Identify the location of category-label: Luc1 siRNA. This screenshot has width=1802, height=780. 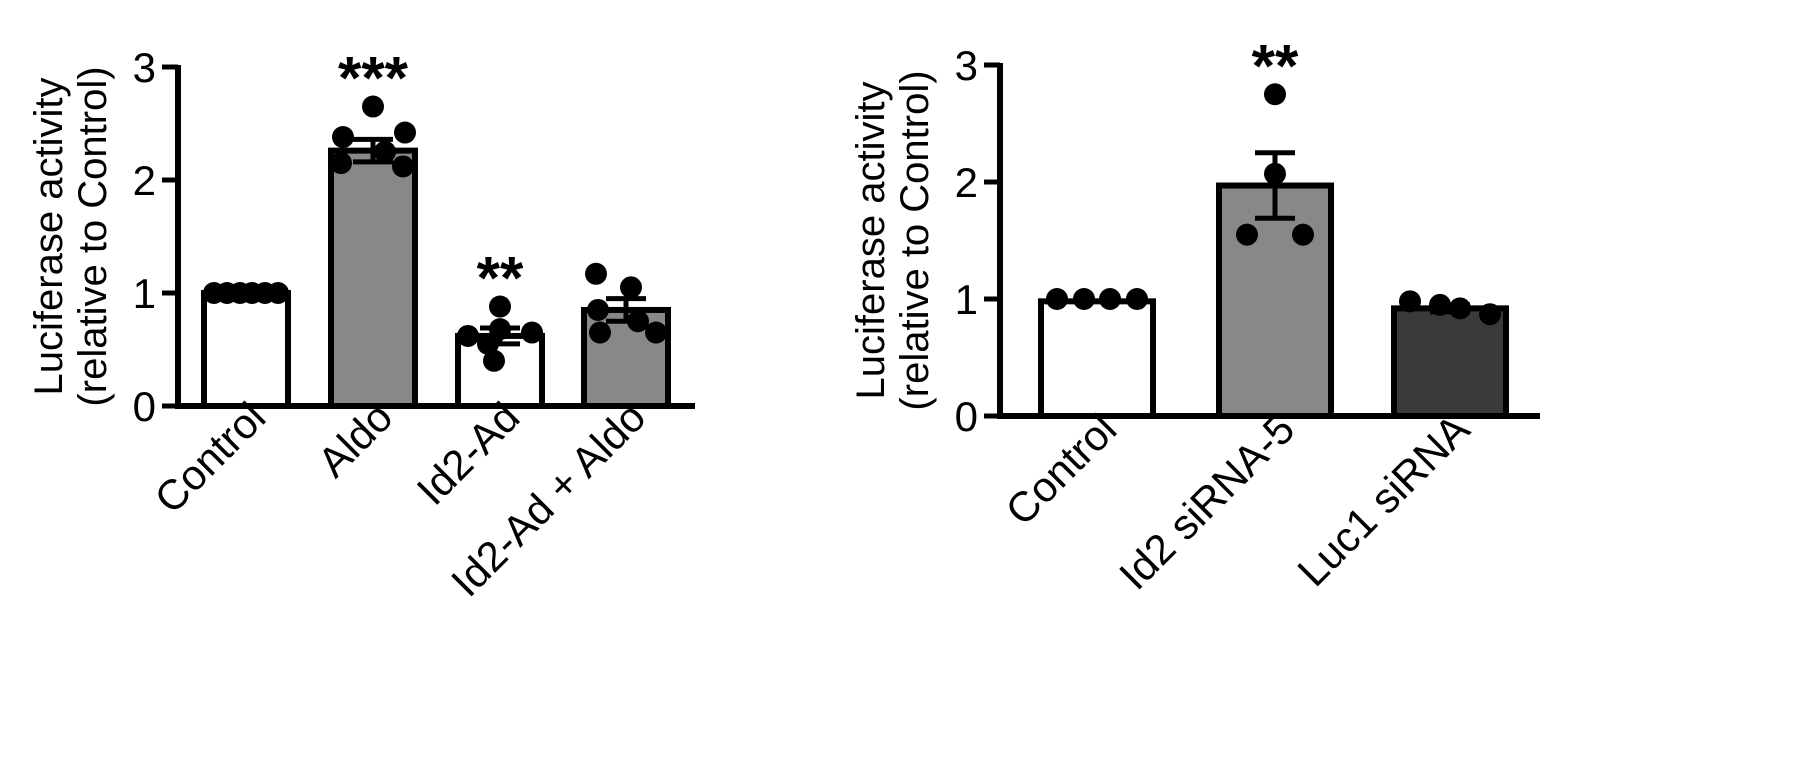
(1383, 500).